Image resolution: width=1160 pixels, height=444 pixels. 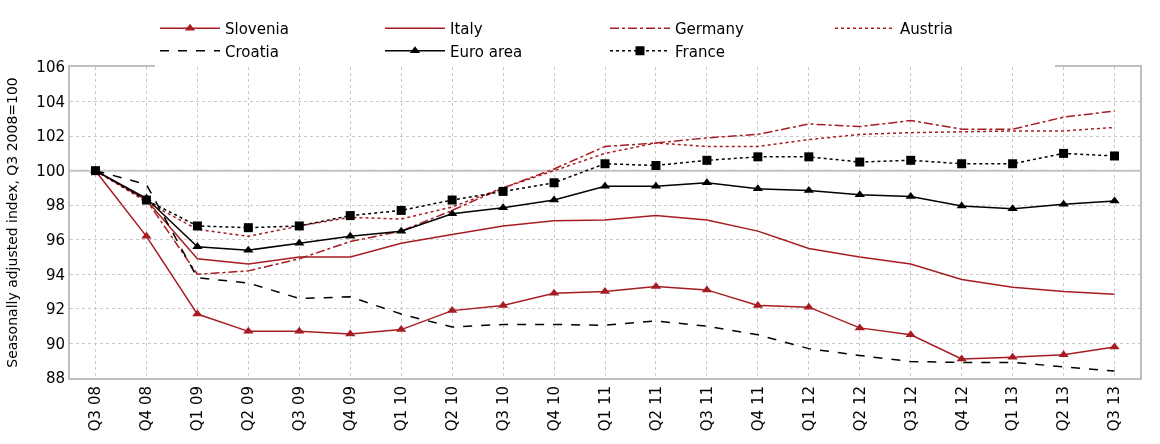 What do you see at coordinates (926, 29) in the screenshot?
I see `legend-label: Austria` at bounding box center [926, 29].